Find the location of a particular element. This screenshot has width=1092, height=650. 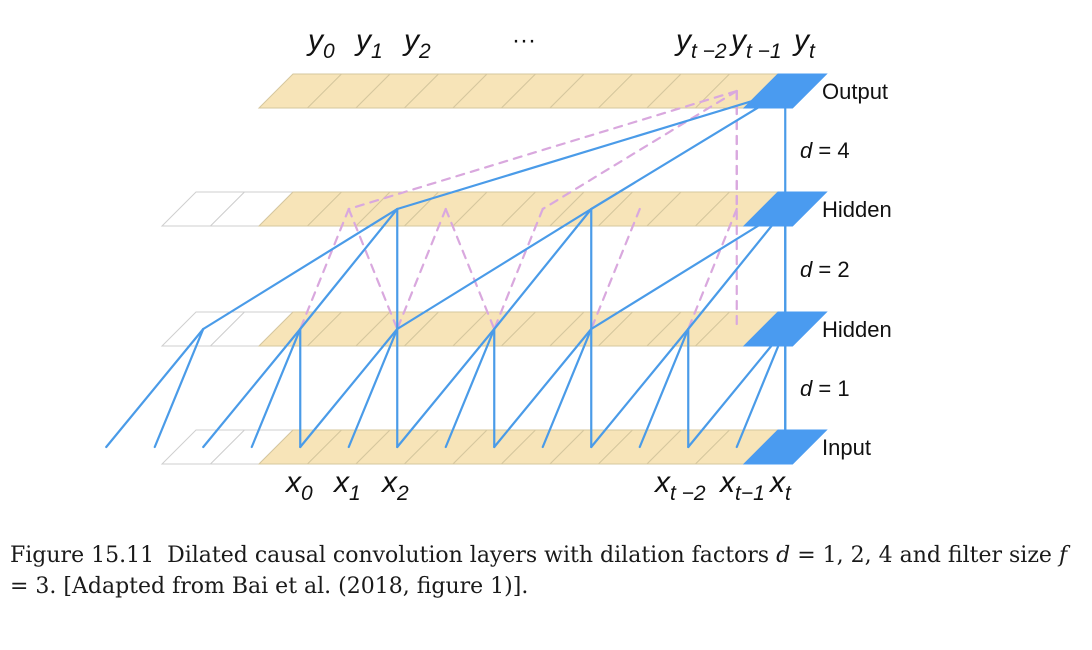

output-label-4: yt −1 is located at coordinates (755, 43).